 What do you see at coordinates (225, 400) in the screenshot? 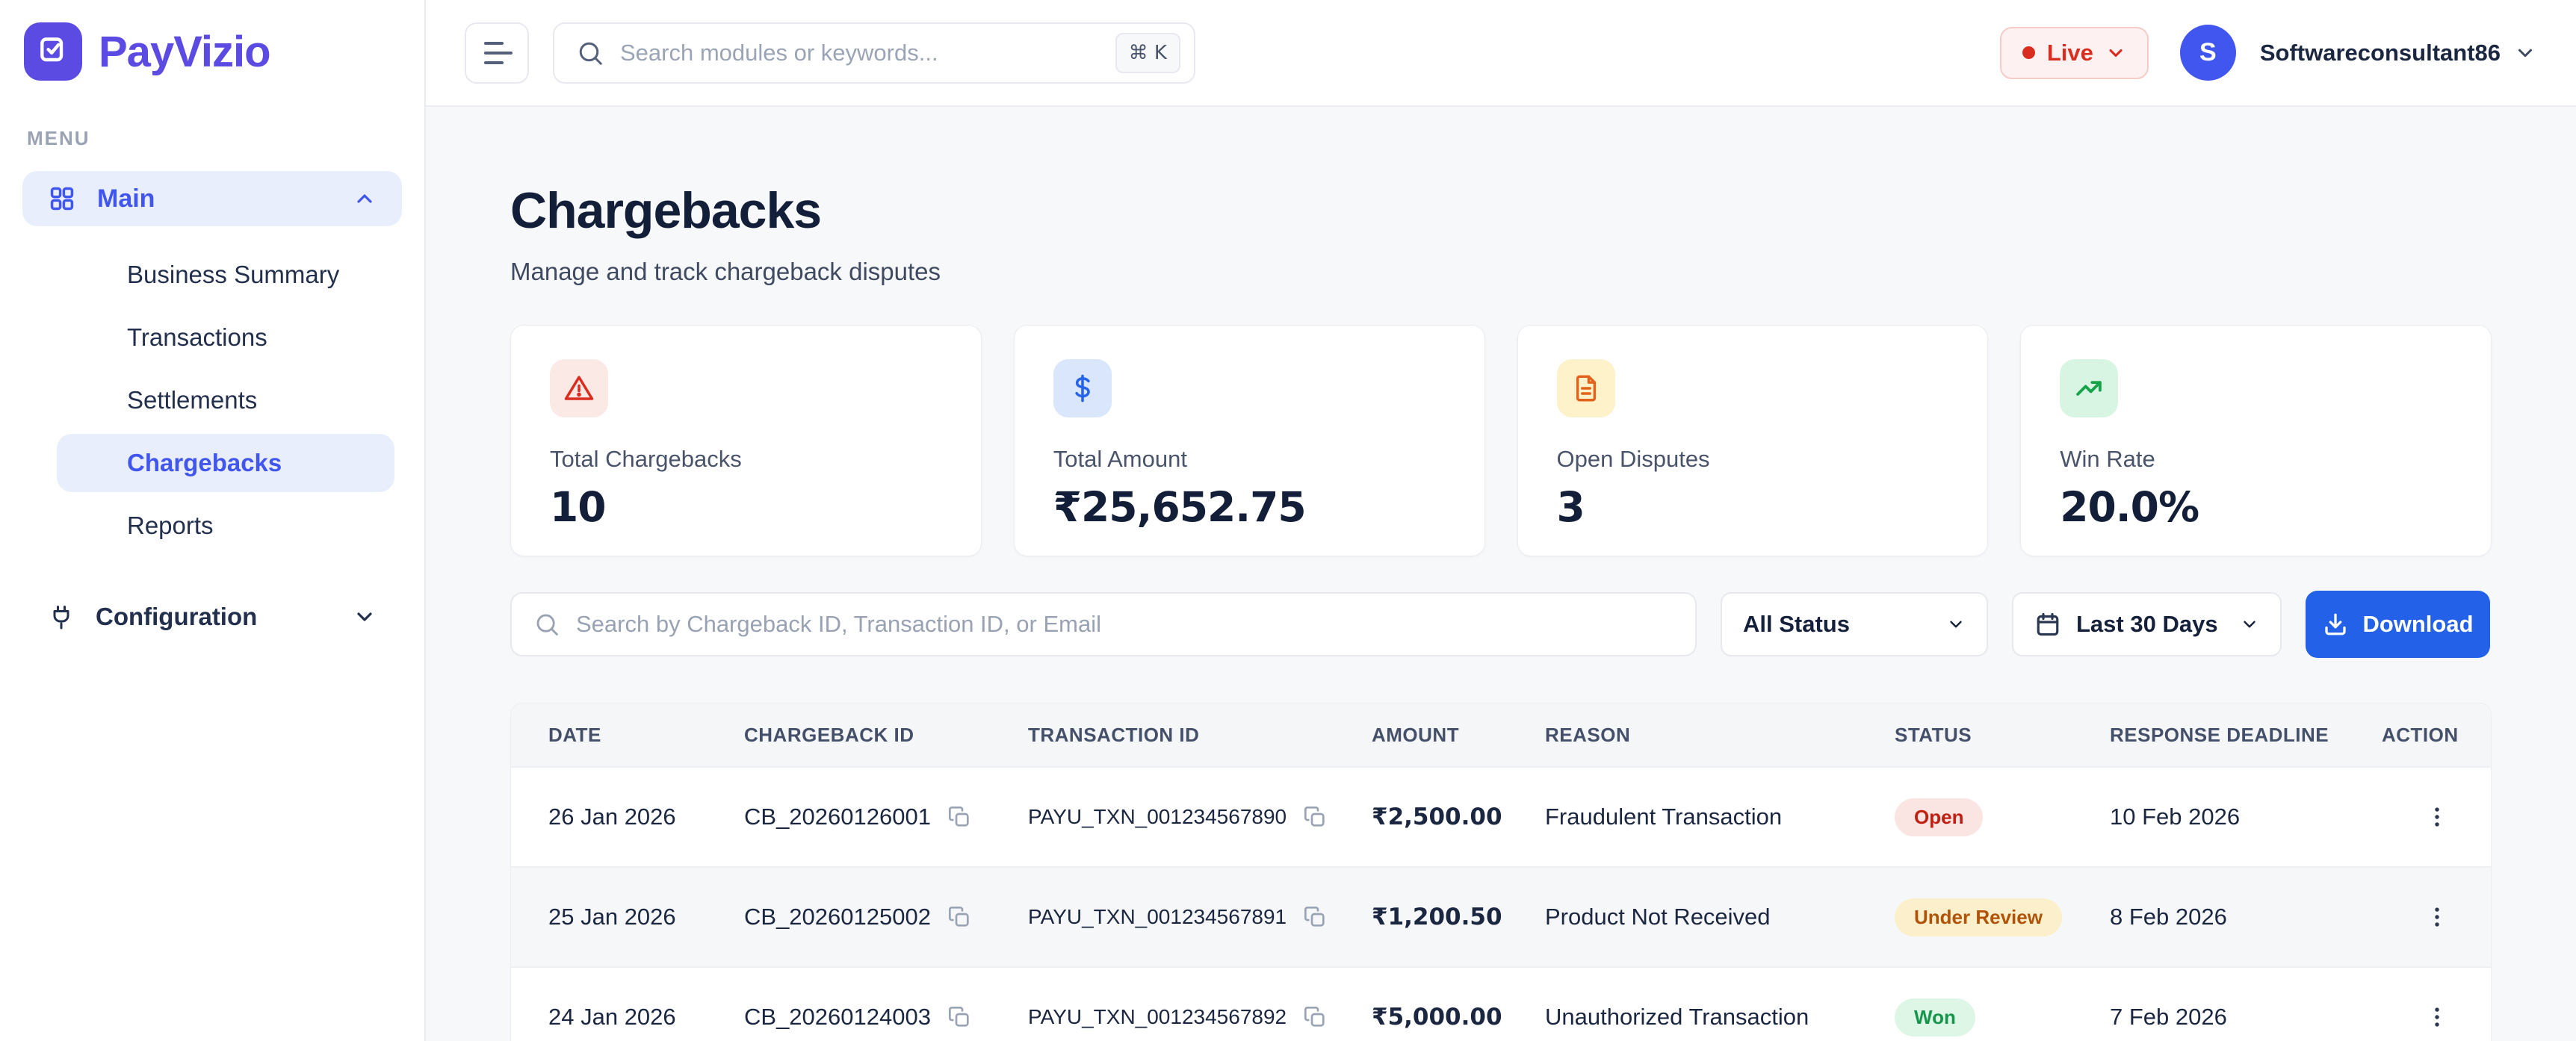
I see `sidebar-item-settlements: Settlements` at bounding box center [225, 400].